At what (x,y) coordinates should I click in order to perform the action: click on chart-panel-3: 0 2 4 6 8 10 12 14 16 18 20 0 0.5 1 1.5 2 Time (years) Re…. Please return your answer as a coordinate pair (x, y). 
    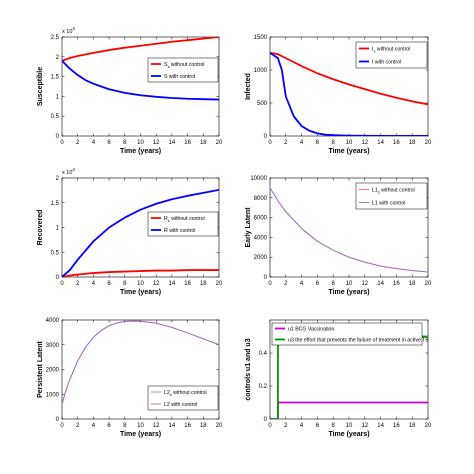
    Looking at the image, I should click on (130, 231).